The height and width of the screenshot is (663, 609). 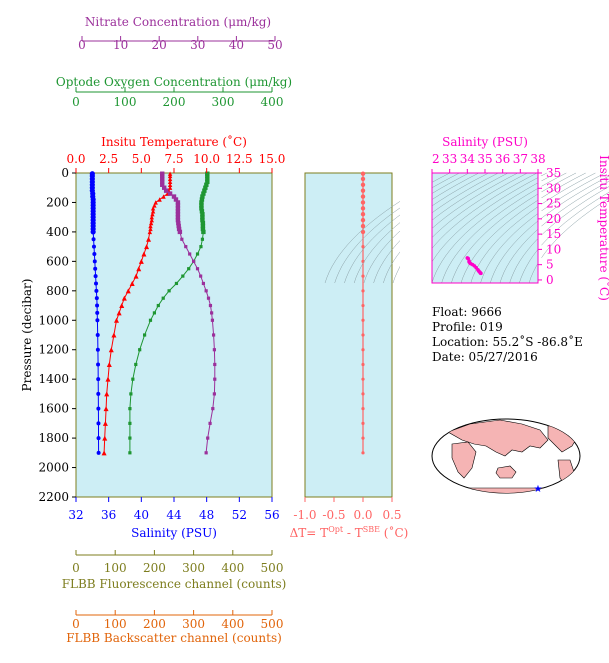 What do you see at coordinates (272, 159) in the screenshot?
I see `temperature-tick-label: 15.0` at bounding box center [272, 159].